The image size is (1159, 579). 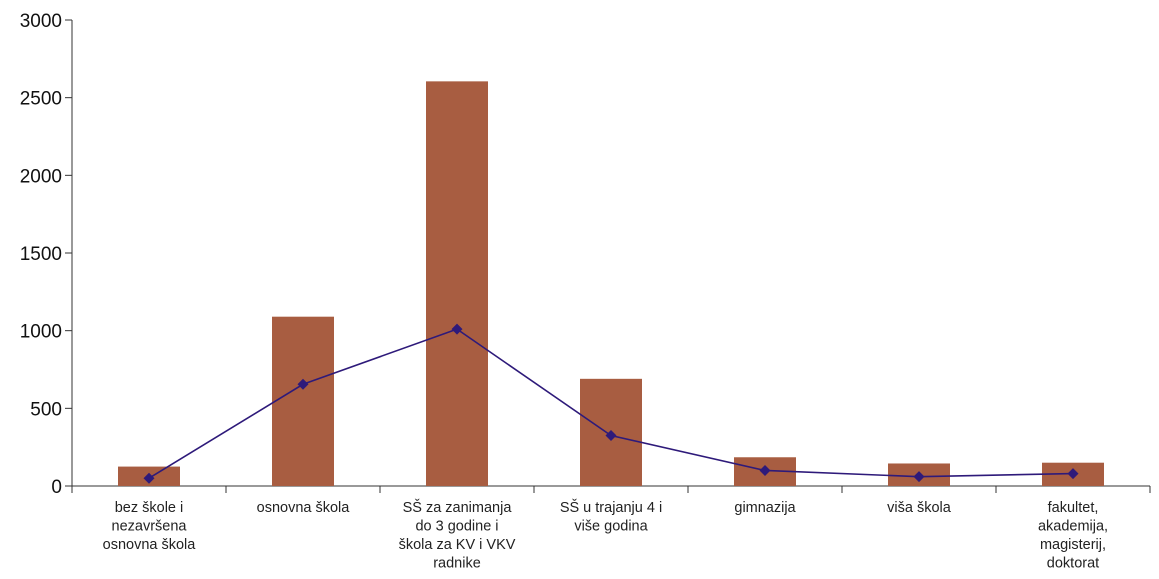 What do you see at coordinates (56, 487) in the screenshot?
I see `y-tick-label: 0` at bounding box center [56, 487].